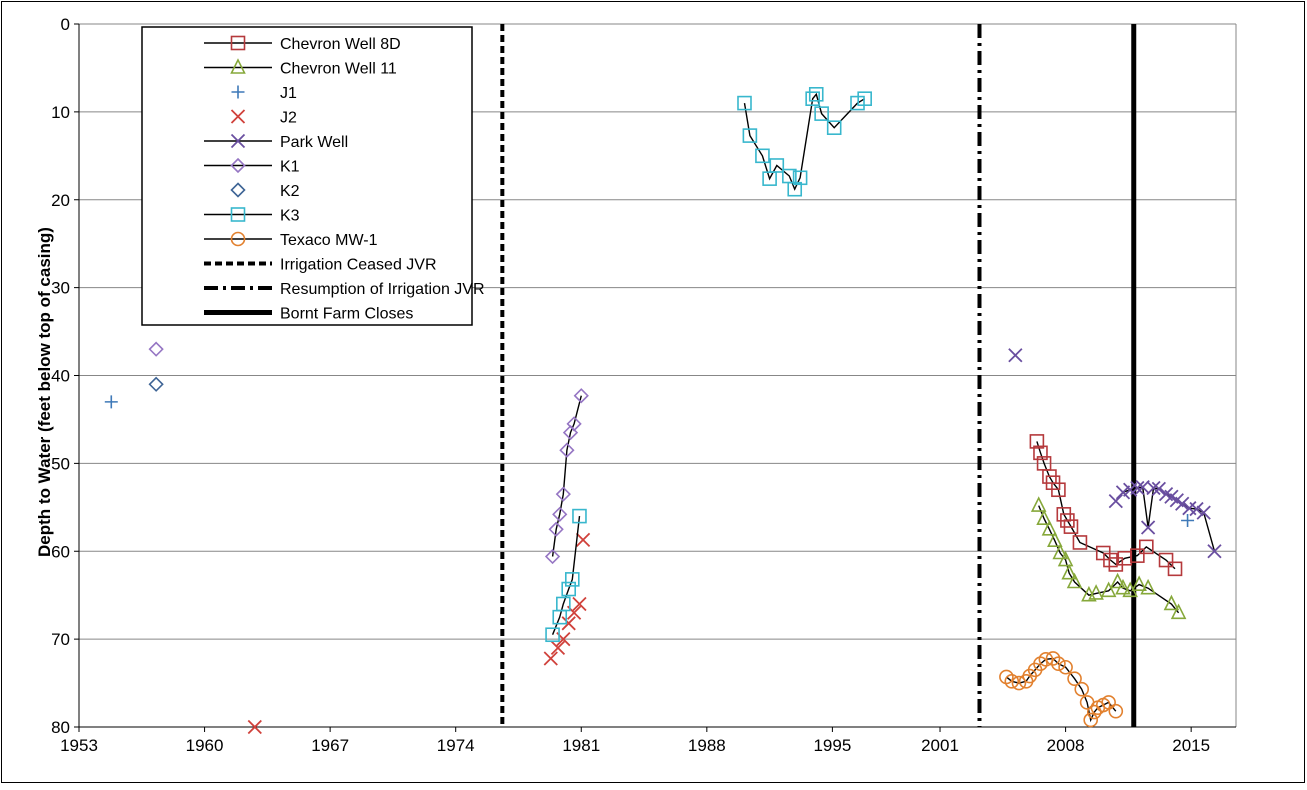  Describe the element at coordinates (290, 216) in the screenshot. I see `legend-label-k3: K3` at that location.